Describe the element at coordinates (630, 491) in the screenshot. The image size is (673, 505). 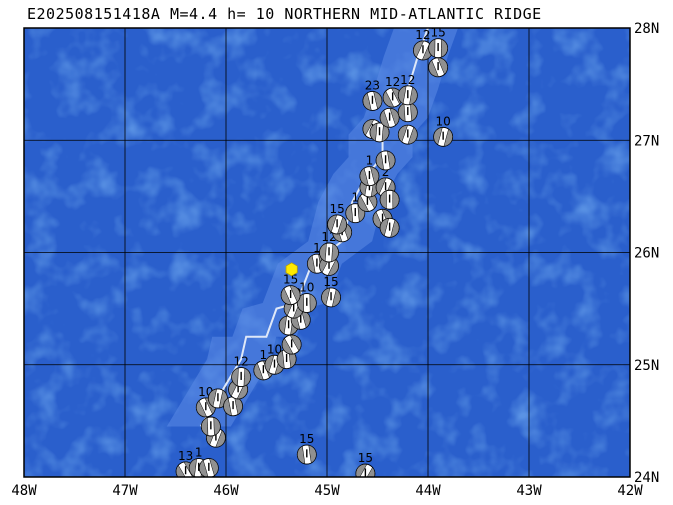
I see `longitude-tick-label: 42W` at that location.